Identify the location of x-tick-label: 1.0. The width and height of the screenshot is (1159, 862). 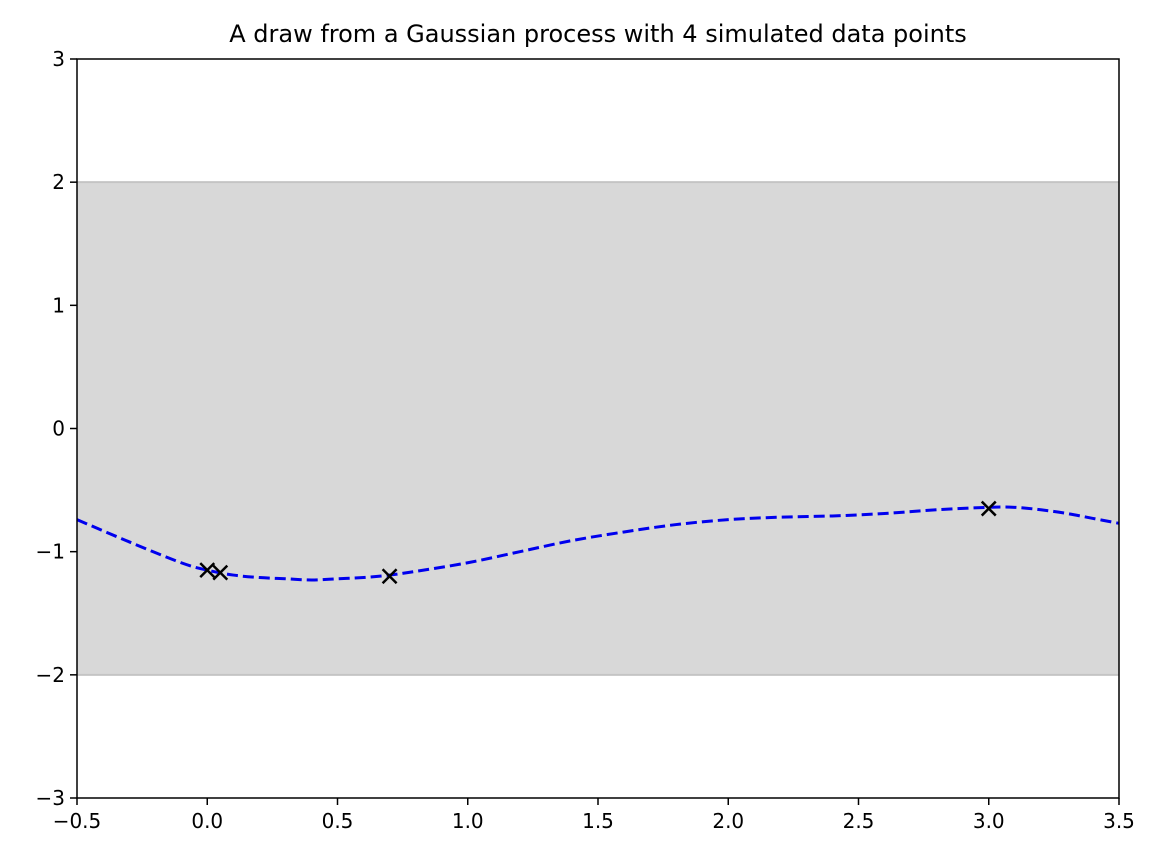
(468, 821).